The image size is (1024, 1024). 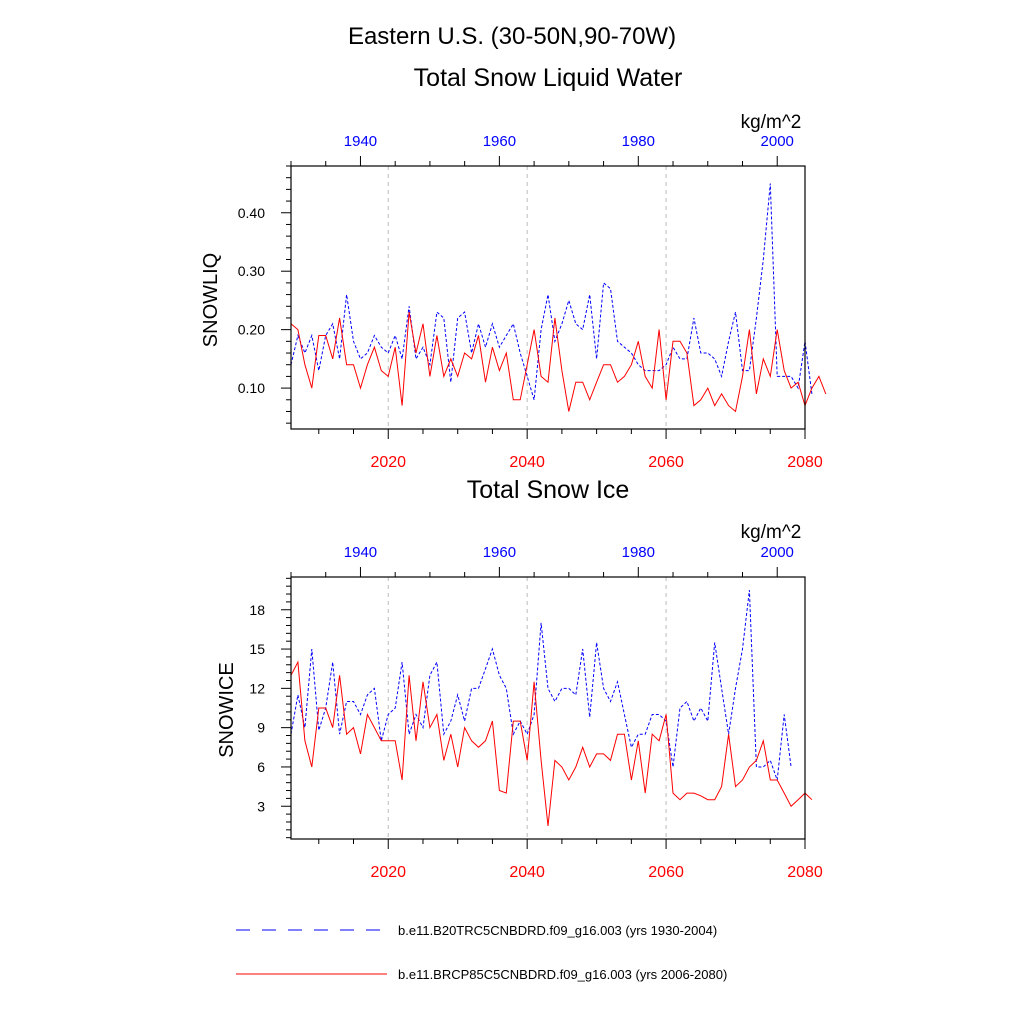 What do you see at coordinates (257, 649) in the screenshot?
I see `y-tick-label: 15` at bounding box center [257, 649].